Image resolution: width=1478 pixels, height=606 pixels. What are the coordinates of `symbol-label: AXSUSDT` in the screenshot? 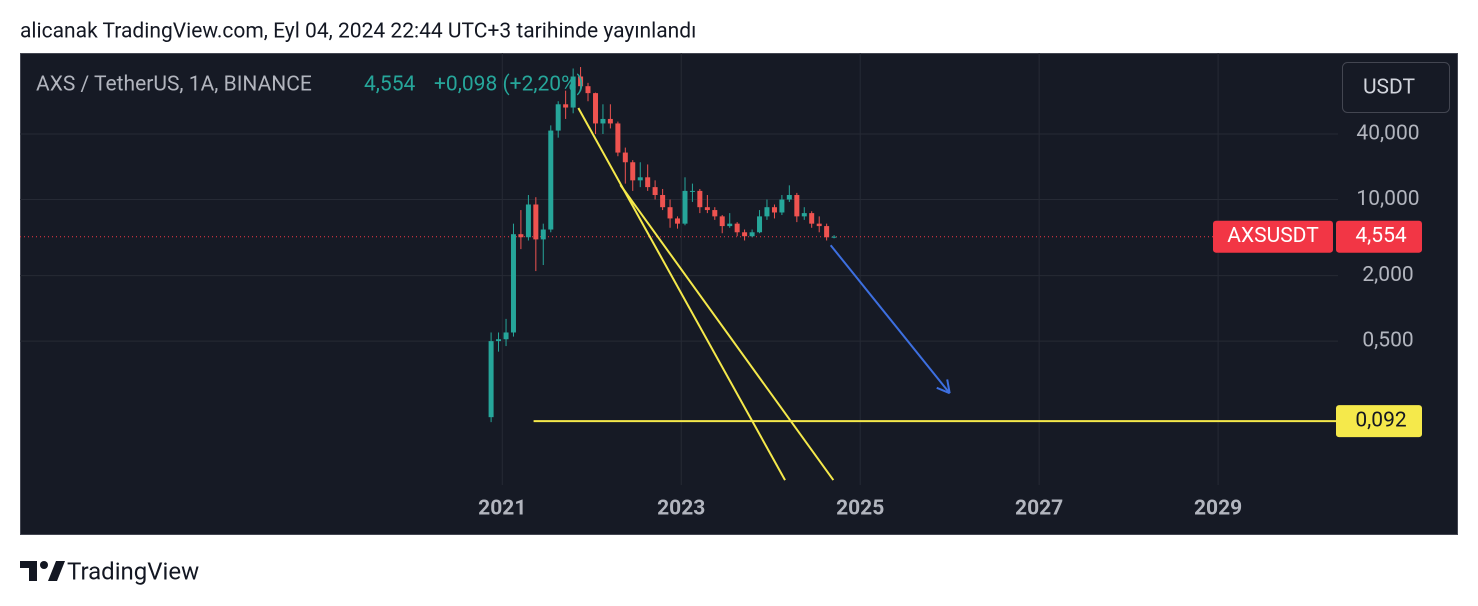 It's located at (1273, 236).